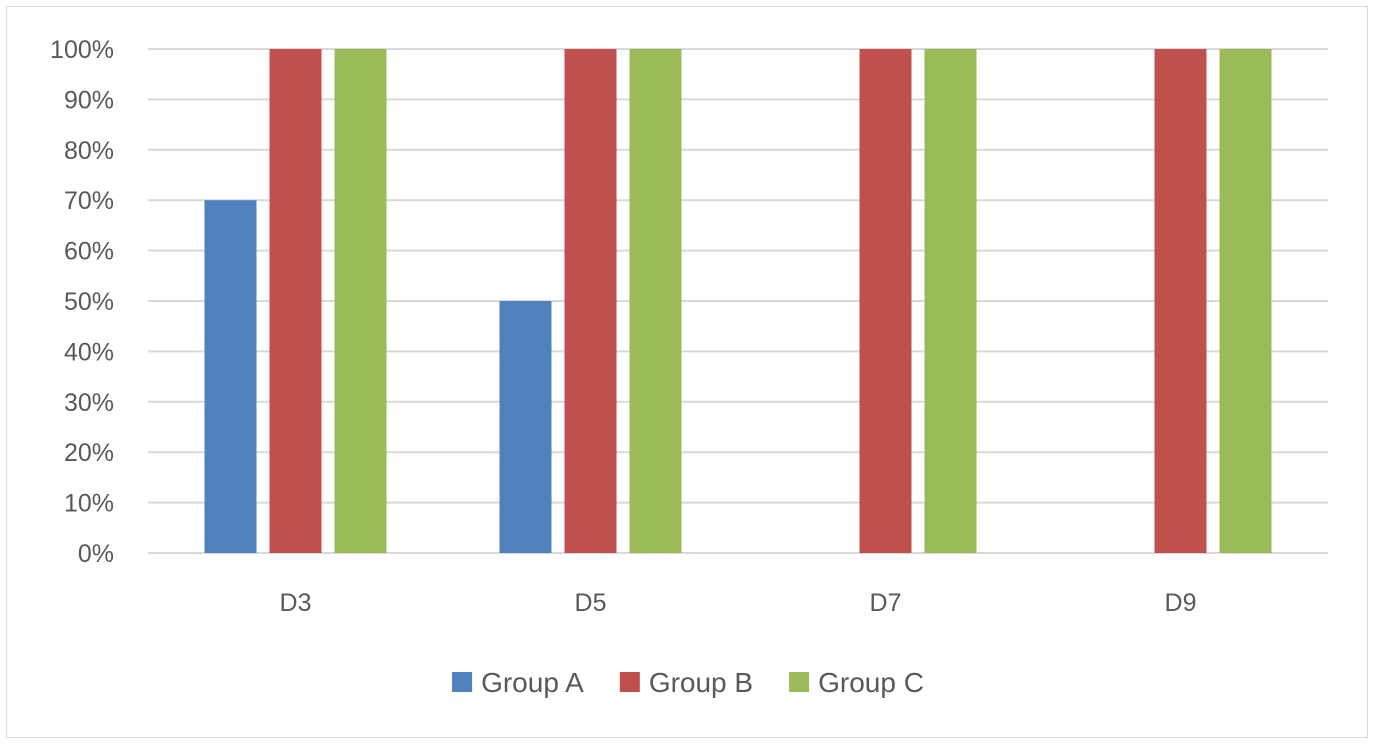 This screenshot has height=745, width=1376. What do you see at coordinates (886, 603) in the screenshot?
I see `x-tick-label: D7` at bounding box center [886, 603].